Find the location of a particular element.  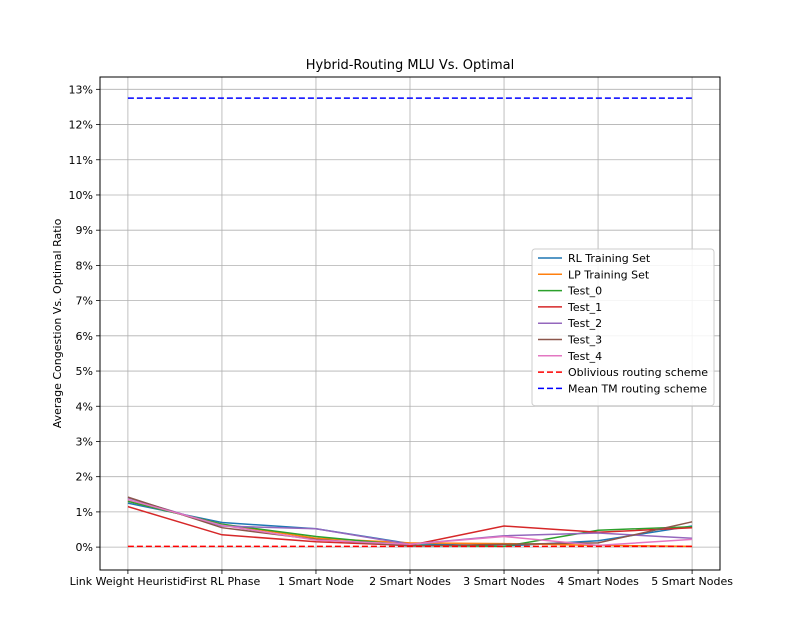

x-tick-label: 3 Smart Nodes is located at coordinates (504, 581).